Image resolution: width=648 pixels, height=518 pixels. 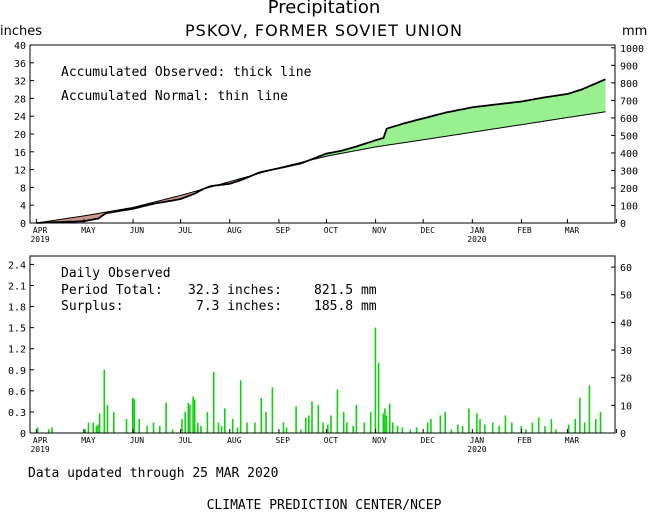 What do you see at coordinates (112, 290) in the screenshot?
I see `period-total-label: Period Total:` at bounding box center [112, 290].